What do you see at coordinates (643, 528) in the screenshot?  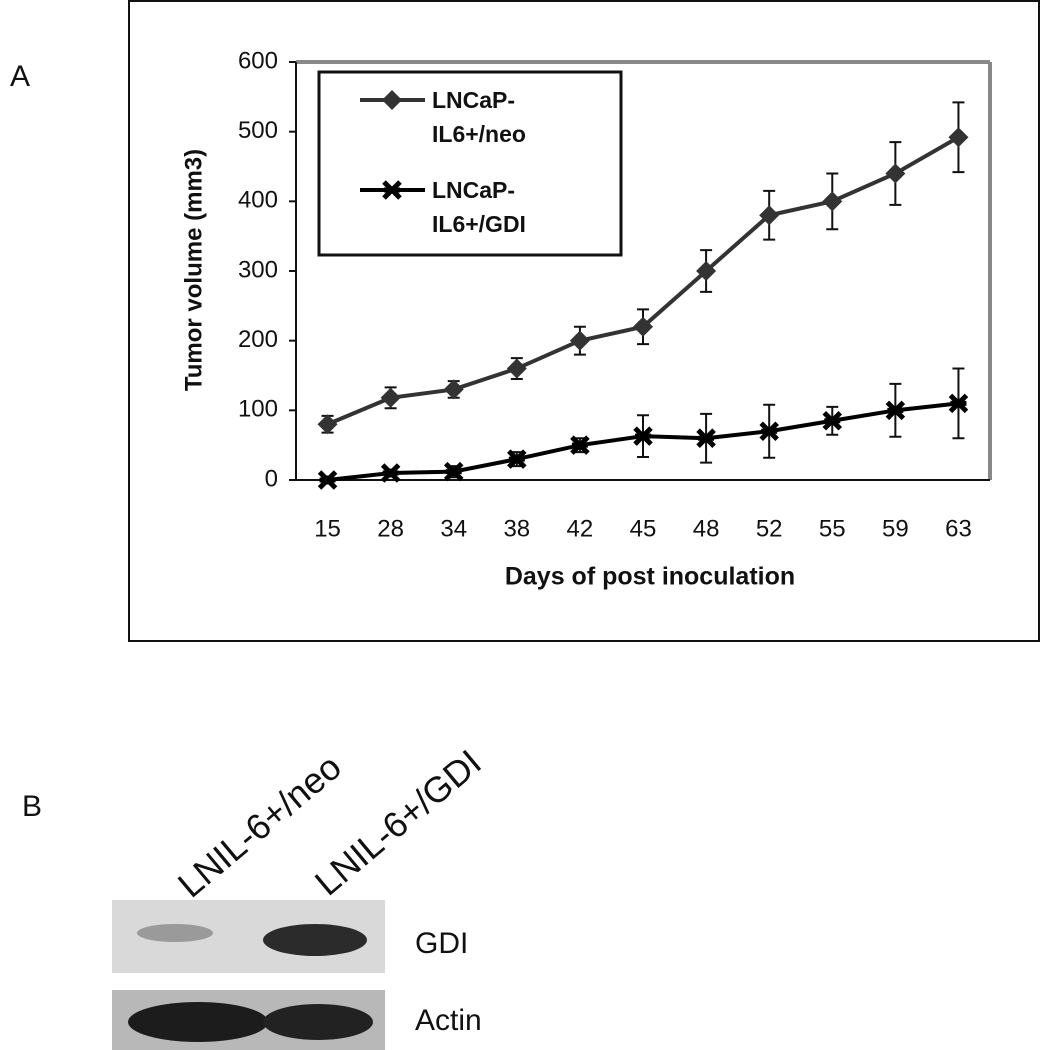 I see `x-tick-label: 45` at bounding box center [643, 528].